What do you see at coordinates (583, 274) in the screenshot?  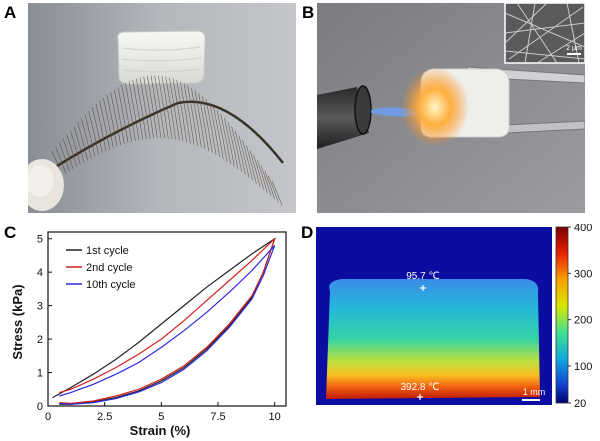 I see `colorbar-tick-label: 300` at bounding box center [583, 274].